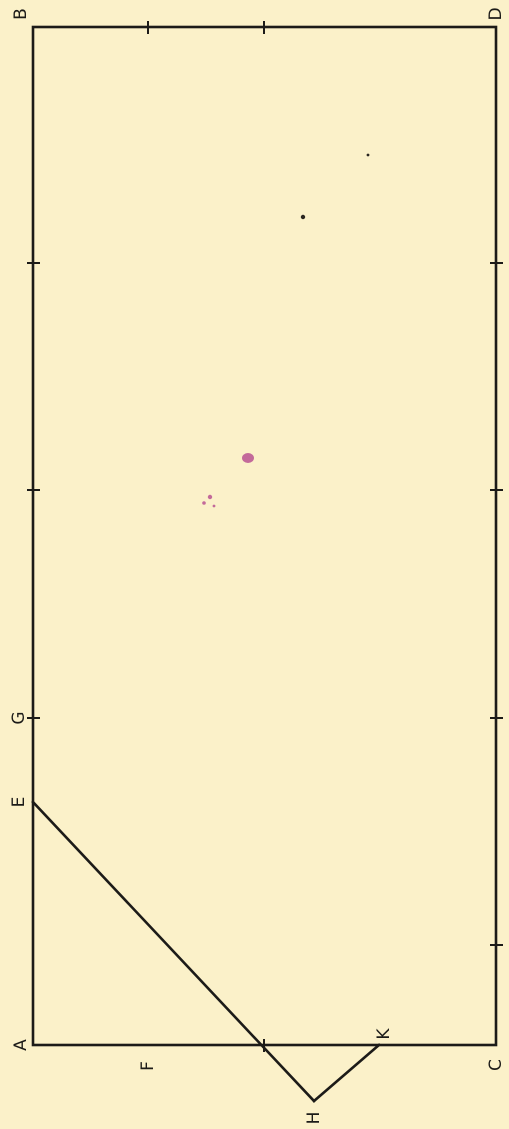 This screenshot has width=509, height=1129. I want to click on label-b: B, so click(21, 14).